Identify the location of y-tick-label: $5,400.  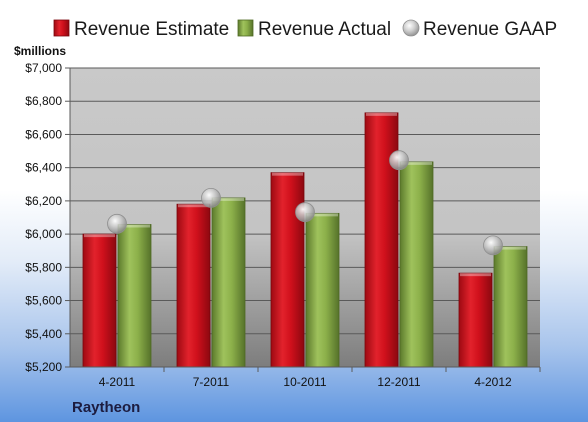
(43, 334).